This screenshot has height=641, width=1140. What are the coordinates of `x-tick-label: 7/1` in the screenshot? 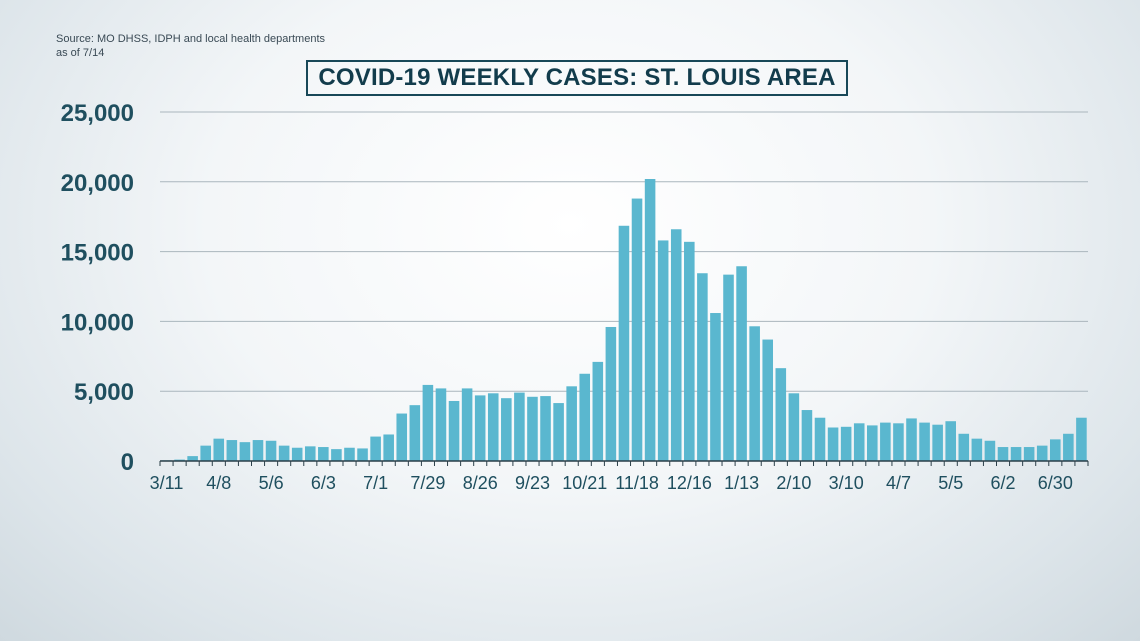 It's located at (375, 483).